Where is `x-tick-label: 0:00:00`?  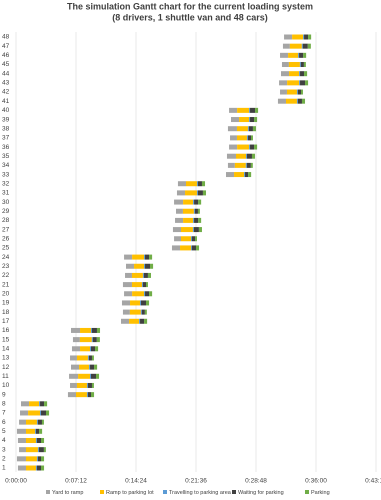
x-tick-label: 0:00:00 is located at coordinates (16, 481).